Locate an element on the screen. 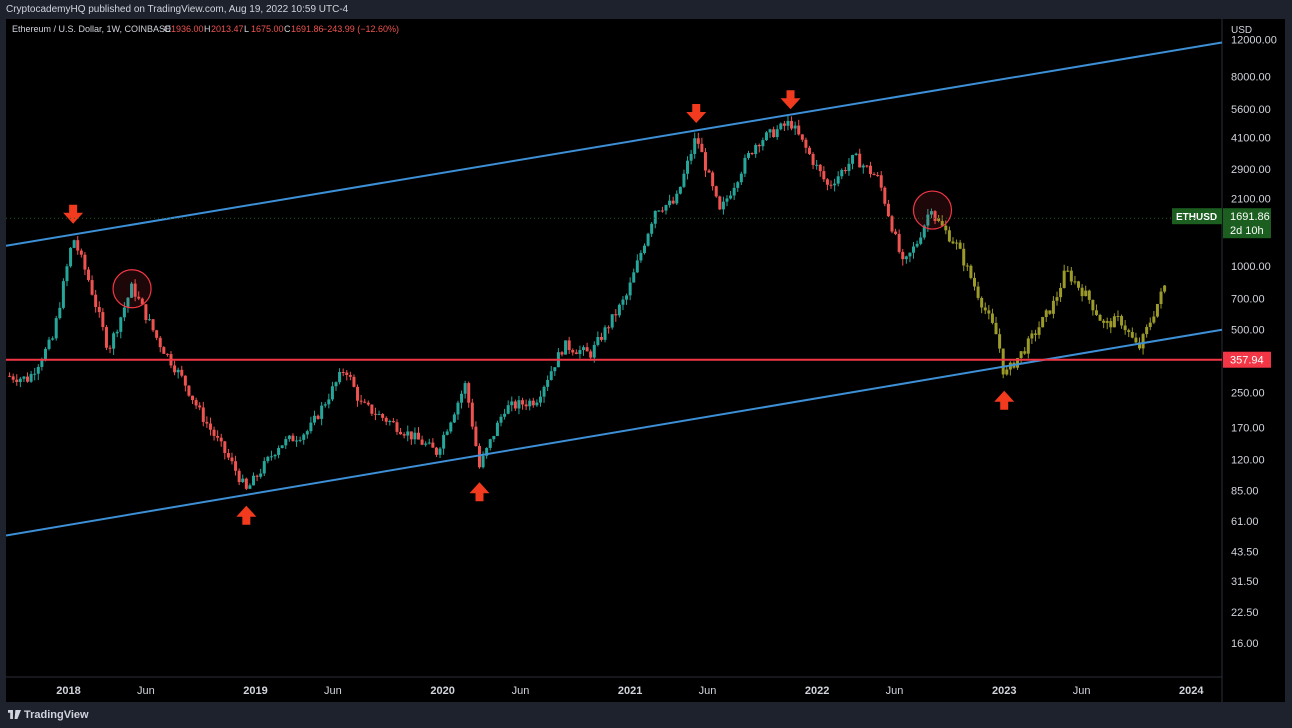 This screenshot has height=728, width=1292. price-tick-label: 120.00 is located at coordinates (1248, 460).